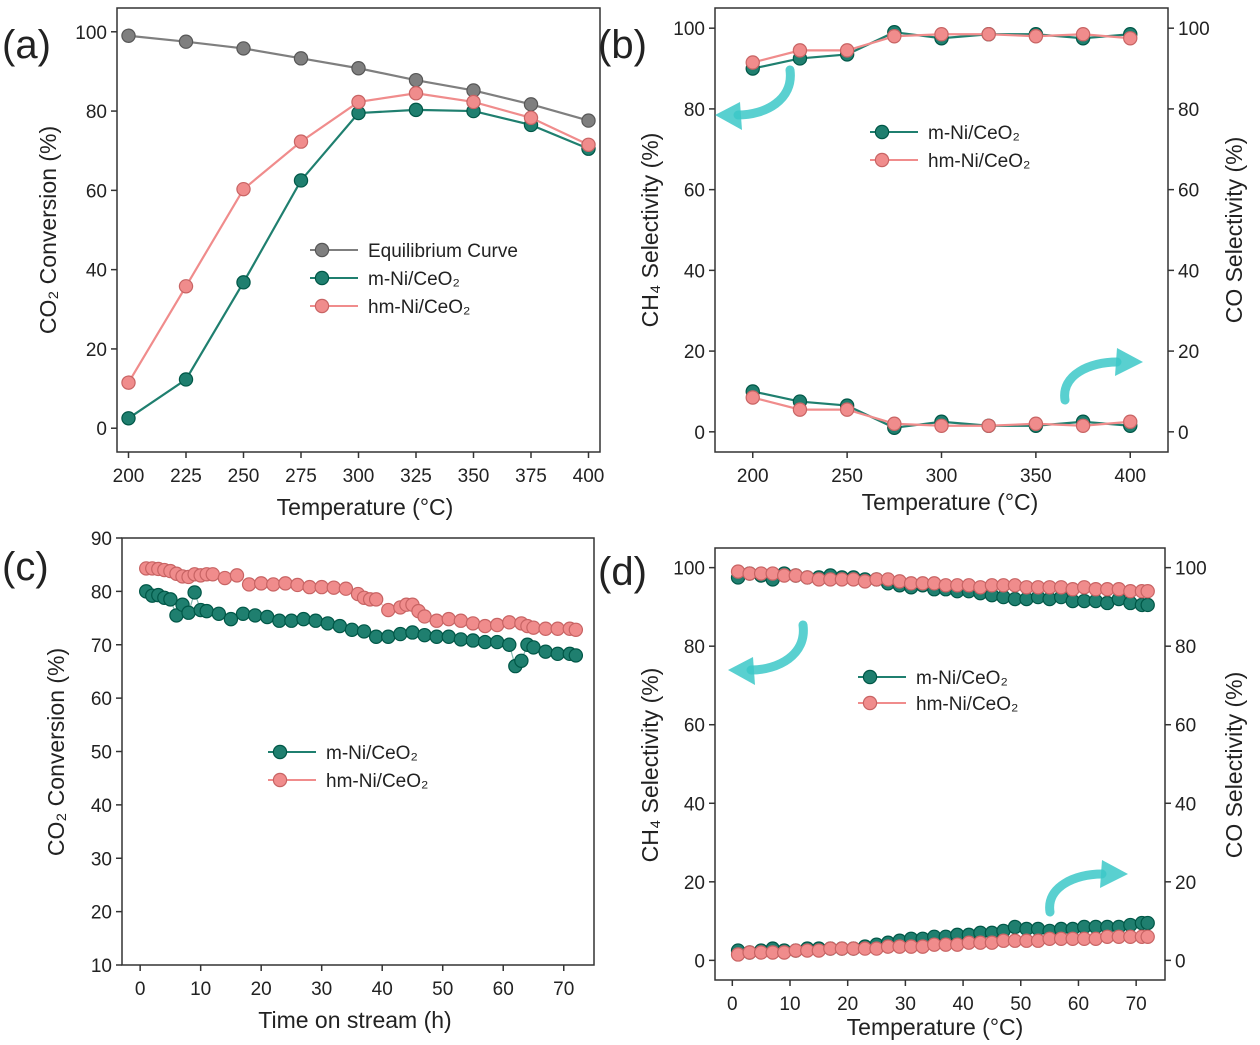  What do you see at coordinates (382, 989) in the screenshot?
I see `x-tick-label: 40` at bounding box center [382, 989].